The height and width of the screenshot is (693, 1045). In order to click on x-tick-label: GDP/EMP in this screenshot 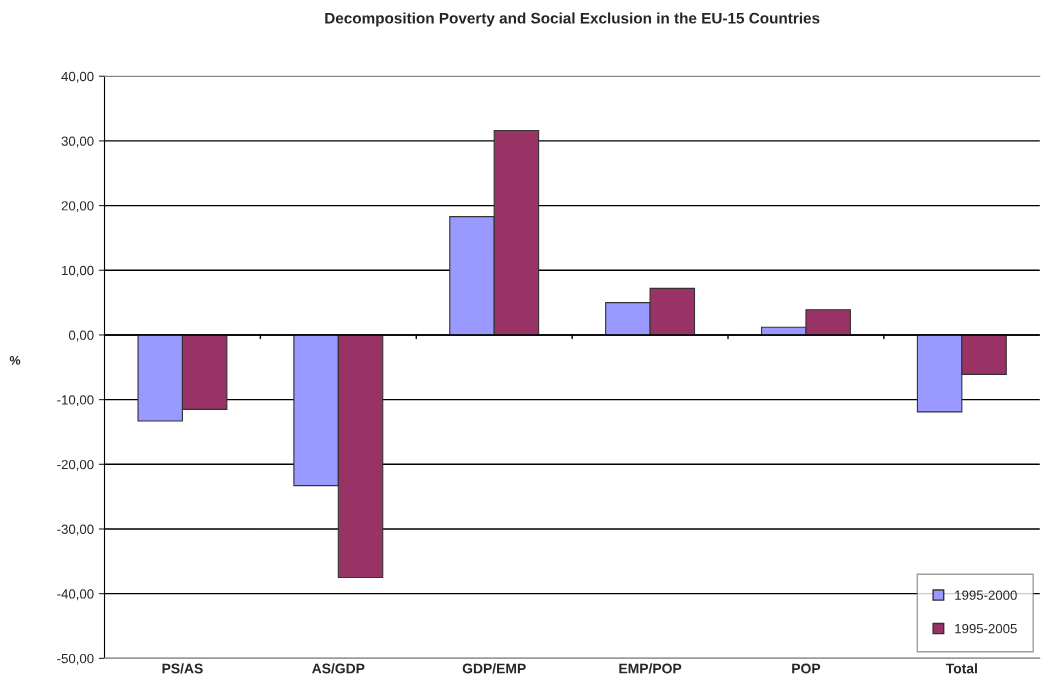, I will do `click(494, 668)`.